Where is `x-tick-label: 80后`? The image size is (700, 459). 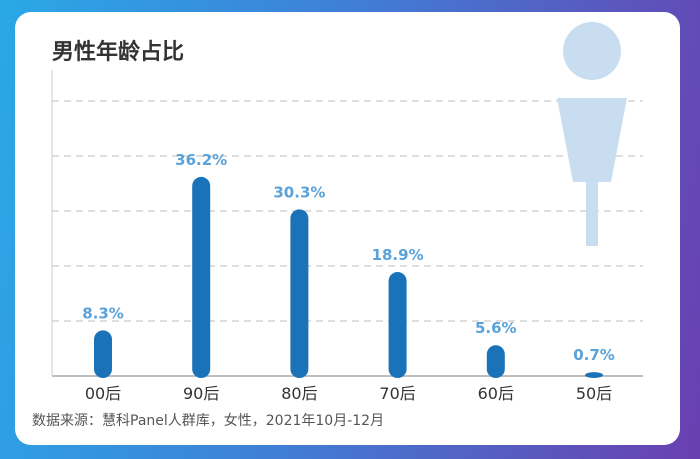
x-tick-label: 80后 is located at coordinates (299, 393).